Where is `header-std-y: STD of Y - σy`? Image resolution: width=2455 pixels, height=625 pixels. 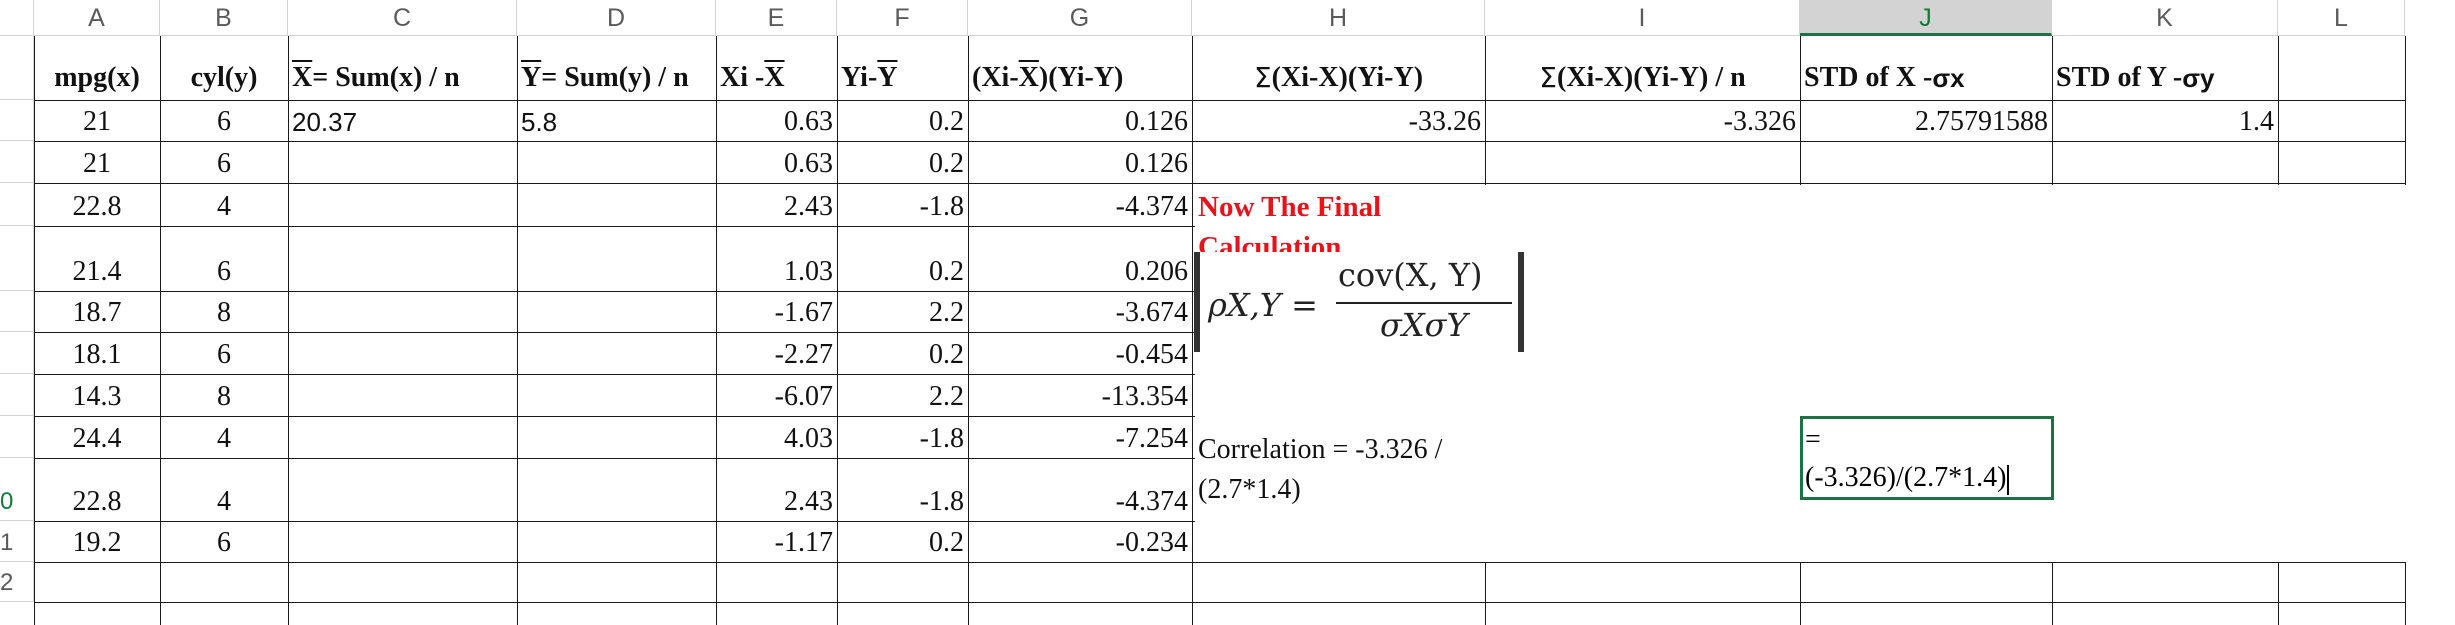 header-std-y: STD of Y - σy is located at coordinates (2165, 68).